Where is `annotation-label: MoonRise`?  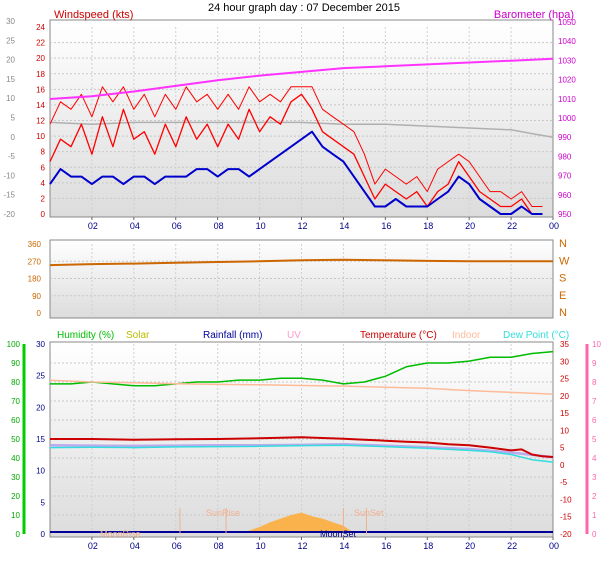
annotation-label: MoonRise is located at coordinates (120, 534).